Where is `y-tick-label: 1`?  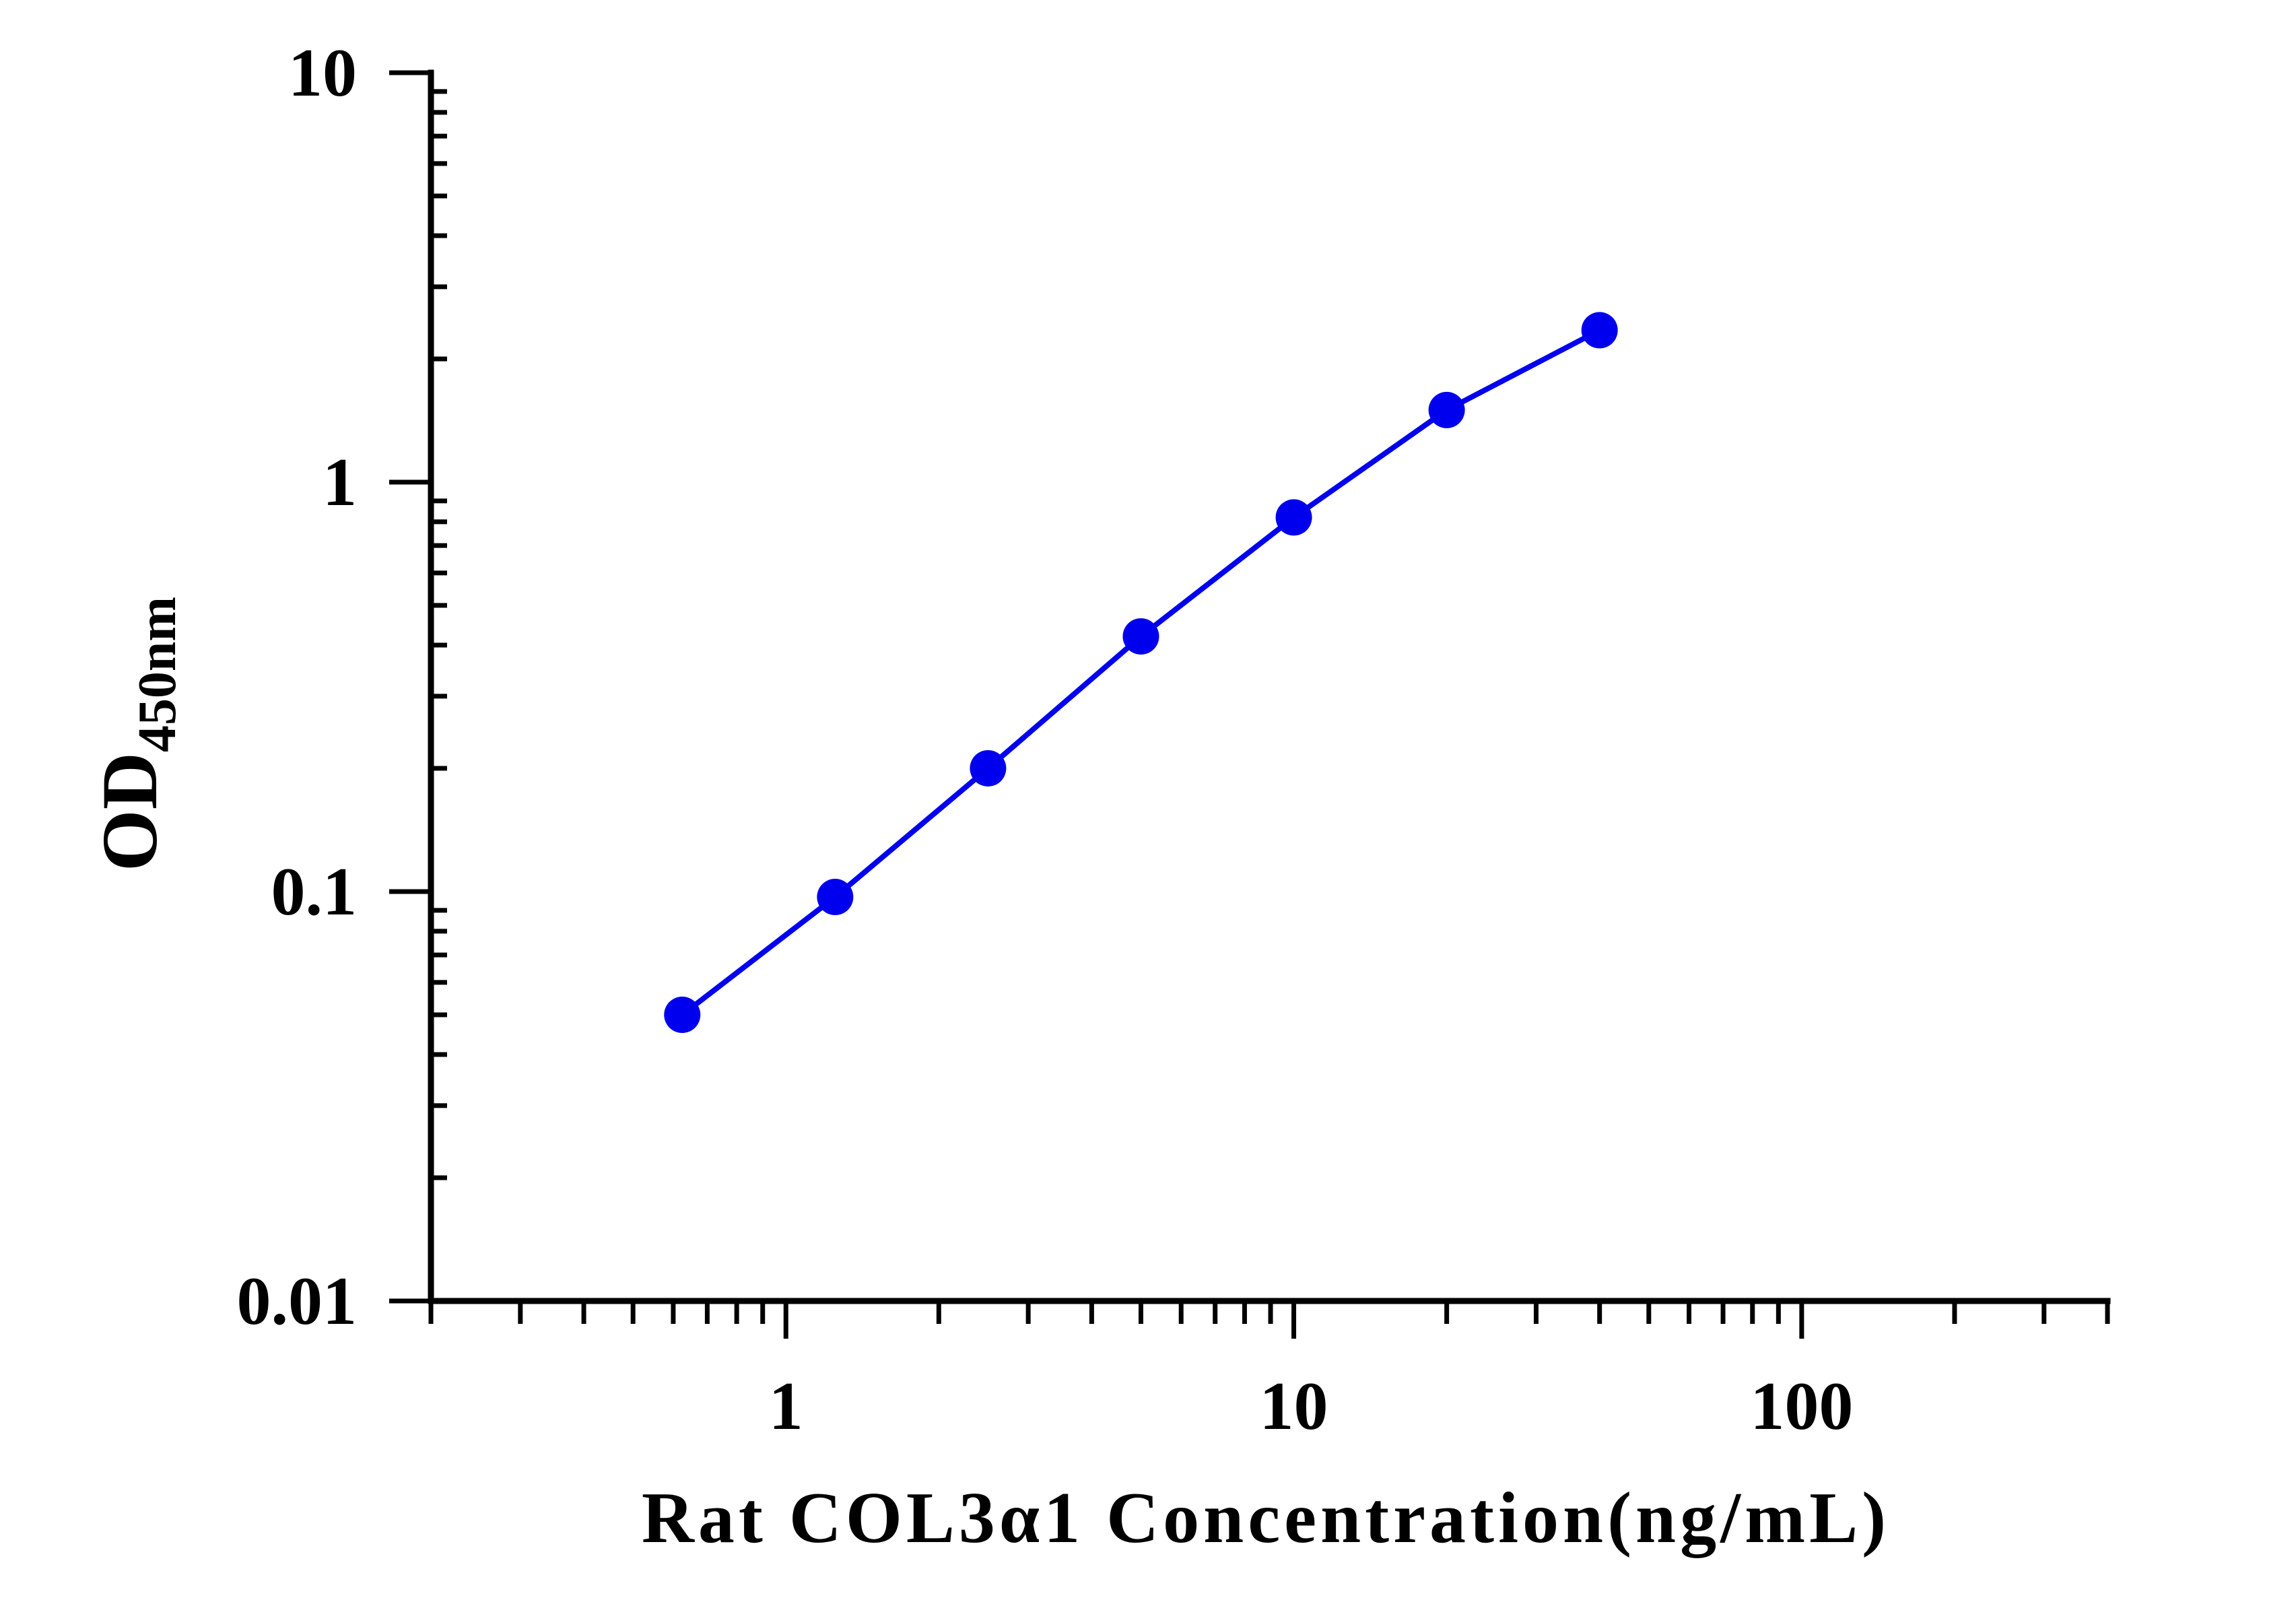 y-tick-label: 1 is located at coordinates (340, 483).